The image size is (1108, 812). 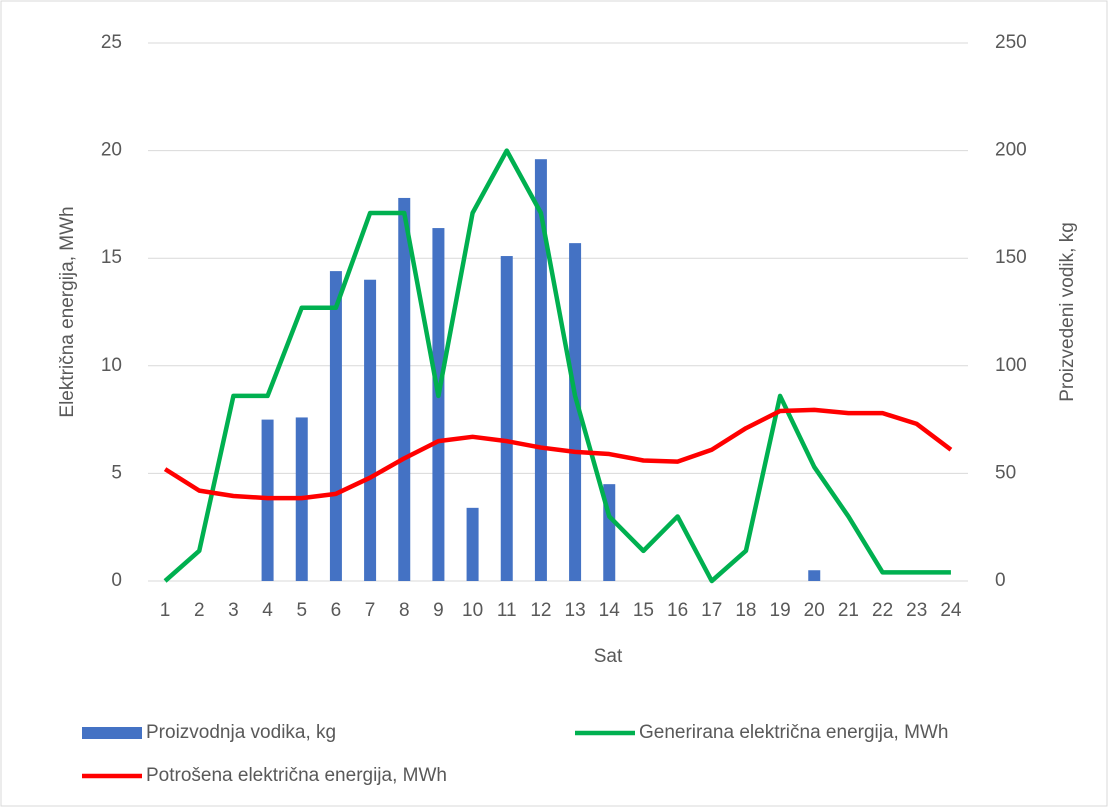 I want to click on y-tick-label: 5, so click(x=116, y=472).